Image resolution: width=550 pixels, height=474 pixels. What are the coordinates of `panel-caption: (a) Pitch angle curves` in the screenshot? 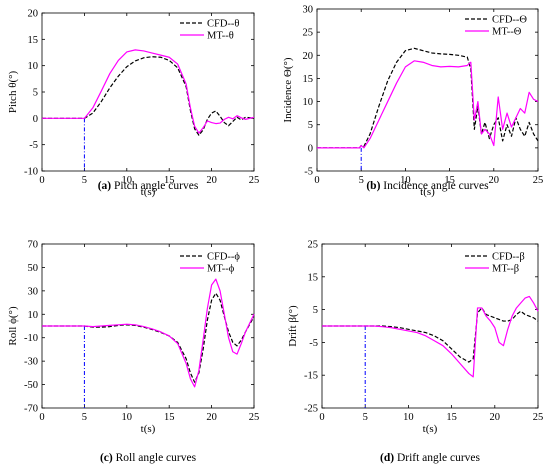 It's located at (148, 186).